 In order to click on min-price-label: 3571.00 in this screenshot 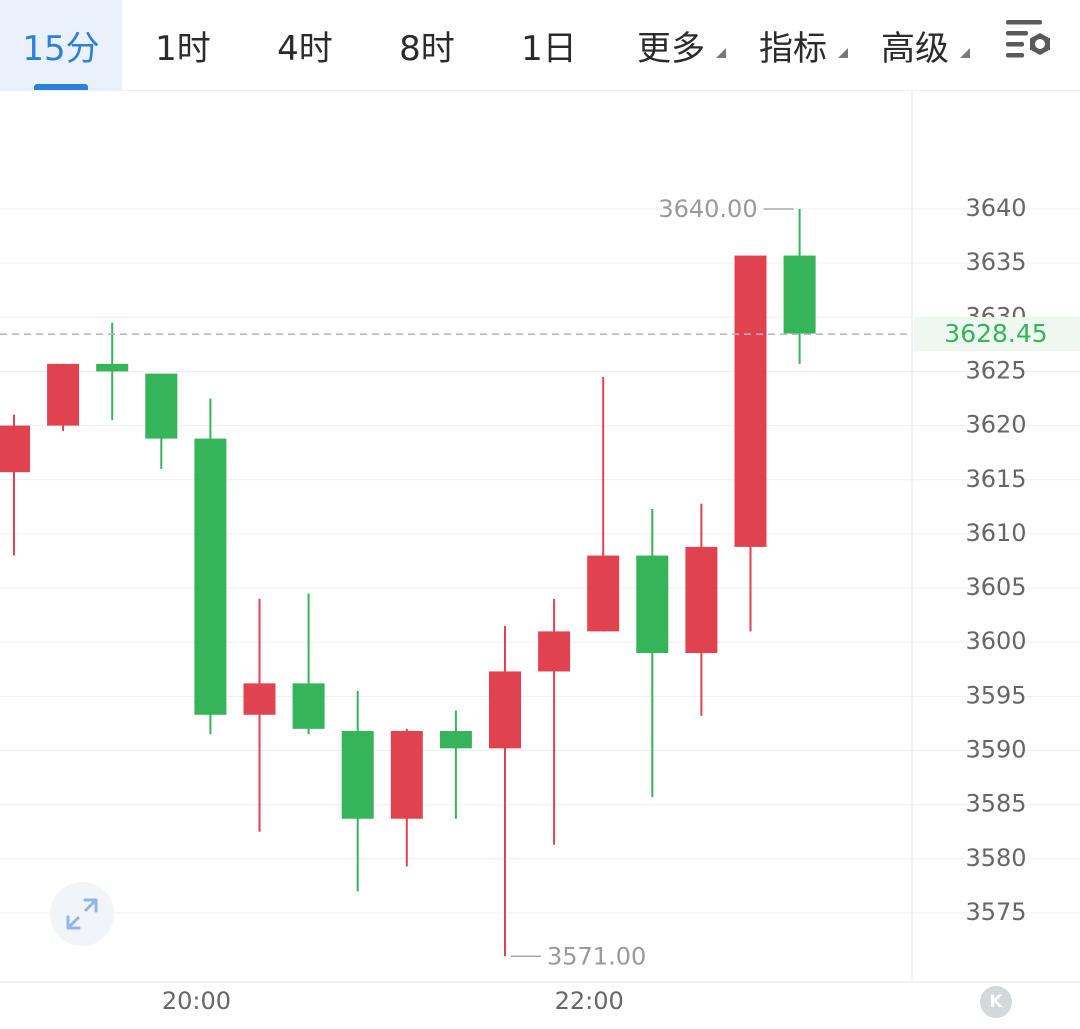, I will do `click(596, 956)`.